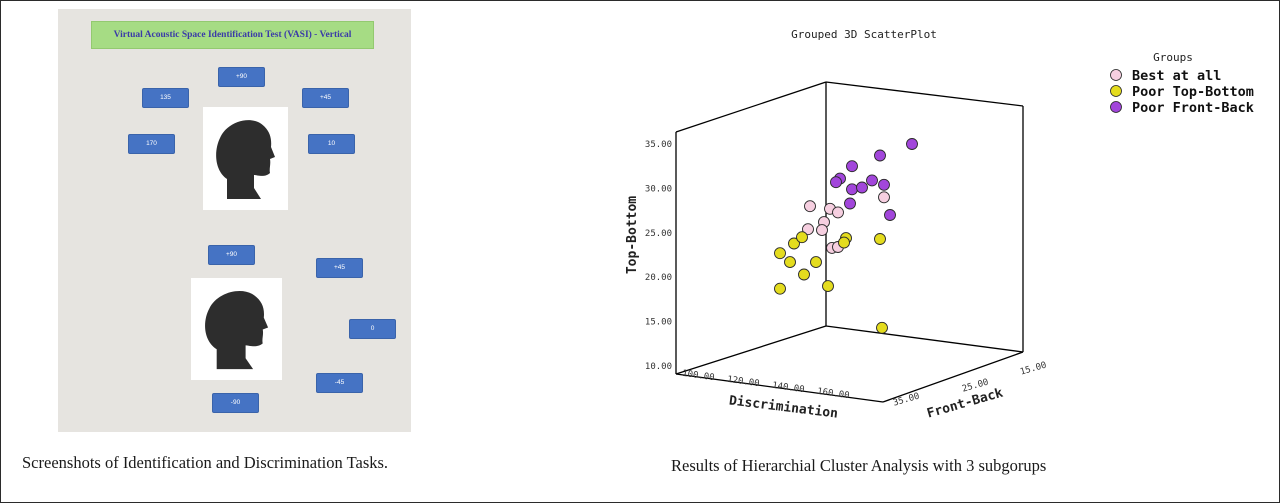 The width and height of the screenshot is (1280, 503). I want to click on y-axis-ticks: 10.00 15.00 20.00 25.00 30.00 35.00, so click(658, 256).